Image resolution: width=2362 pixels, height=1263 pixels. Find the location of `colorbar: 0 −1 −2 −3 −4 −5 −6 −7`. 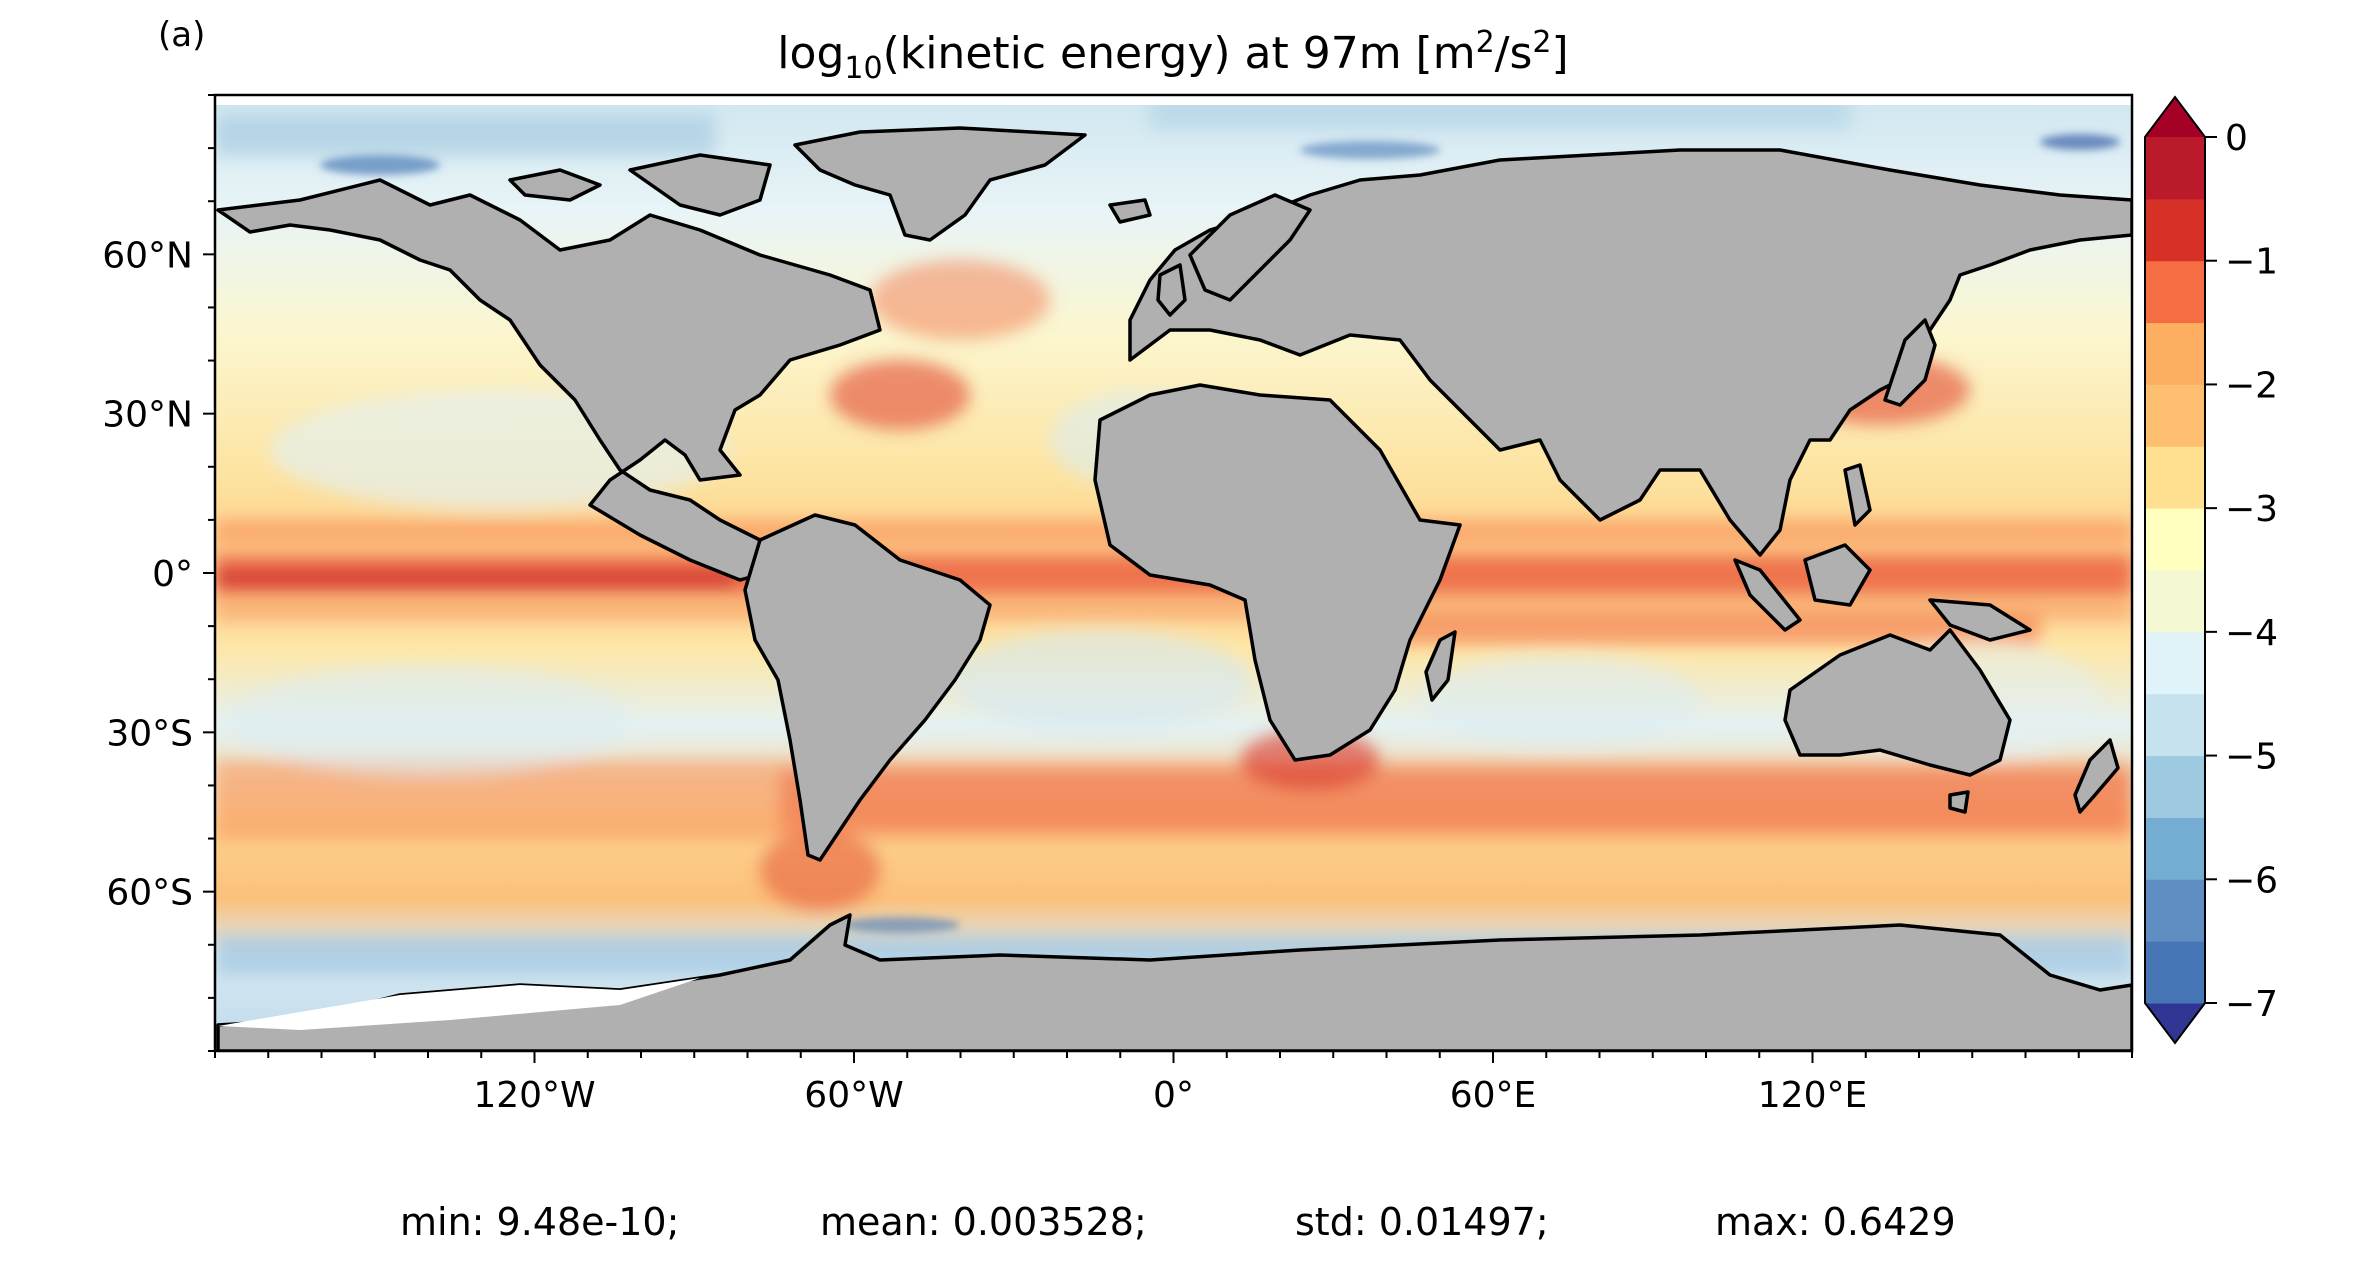

colorbar: 0 −1 −2 −3 −4 −5 −6 −7 is located at coordinates (2211, 570).